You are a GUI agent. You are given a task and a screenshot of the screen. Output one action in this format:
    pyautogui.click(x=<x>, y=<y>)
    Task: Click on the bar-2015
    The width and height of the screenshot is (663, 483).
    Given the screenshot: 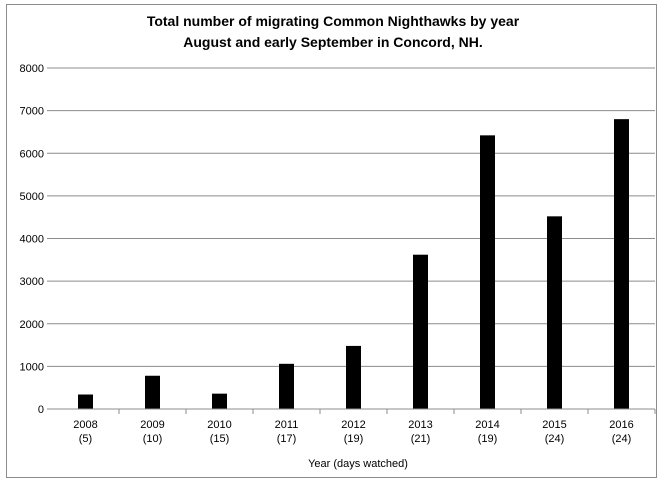 What is the action you would take?
    pyautogui.click(x=554, y=312)
    